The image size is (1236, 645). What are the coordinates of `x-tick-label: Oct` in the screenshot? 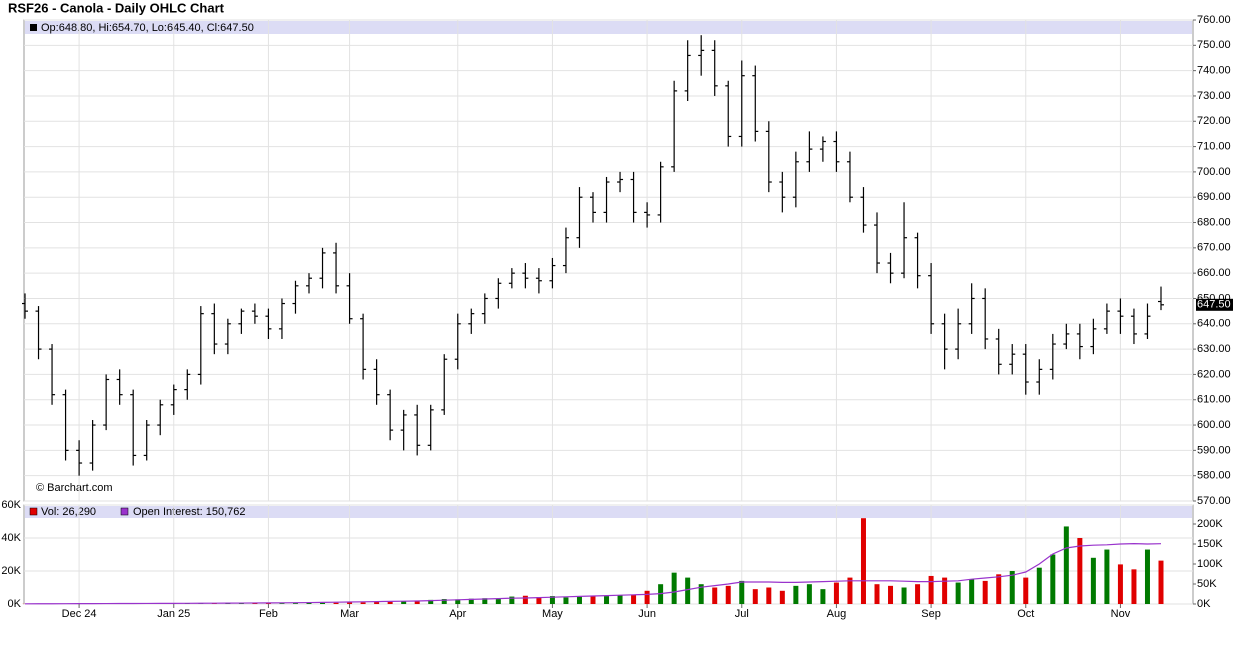 It's located at (1025, 614).